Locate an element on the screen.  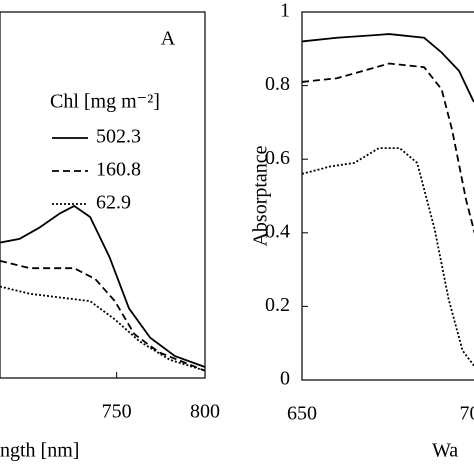
y-tick-label: 0 is located at coordinates (285, 379).